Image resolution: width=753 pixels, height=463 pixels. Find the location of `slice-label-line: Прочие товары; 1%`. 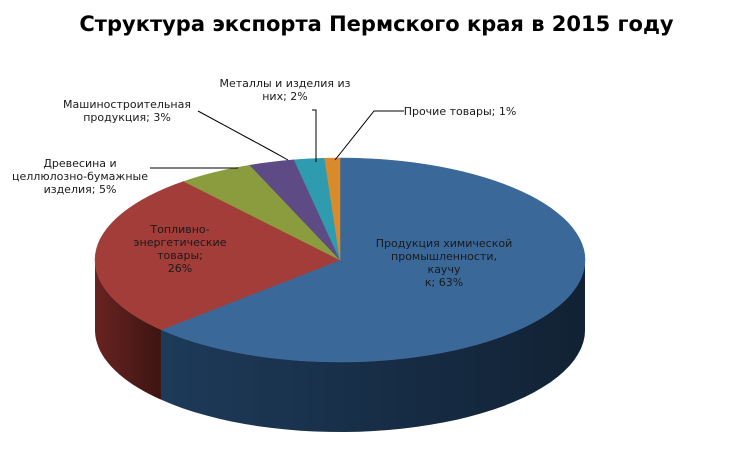

slice-label-line: Прочие товары; 1% is located at coordinates (460, 111).